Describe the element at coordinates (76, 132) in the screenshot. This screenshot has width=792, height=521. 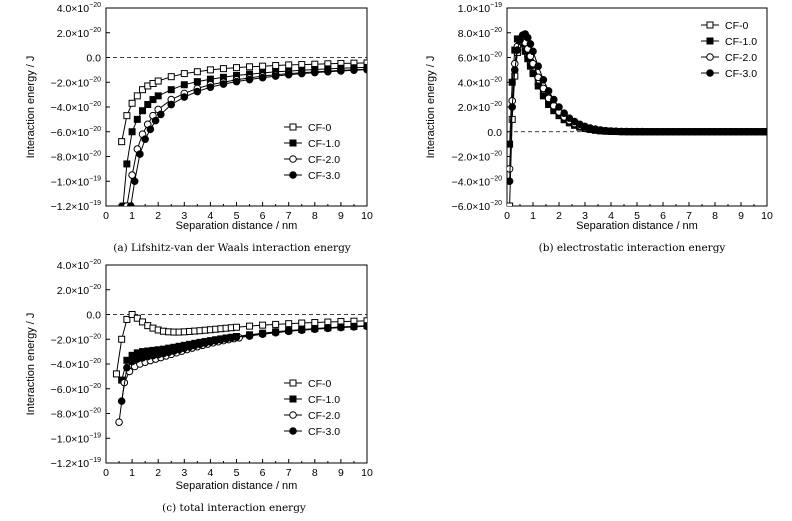
I see `y-tick-label: −6.0×10⁻²⁰` at that location.